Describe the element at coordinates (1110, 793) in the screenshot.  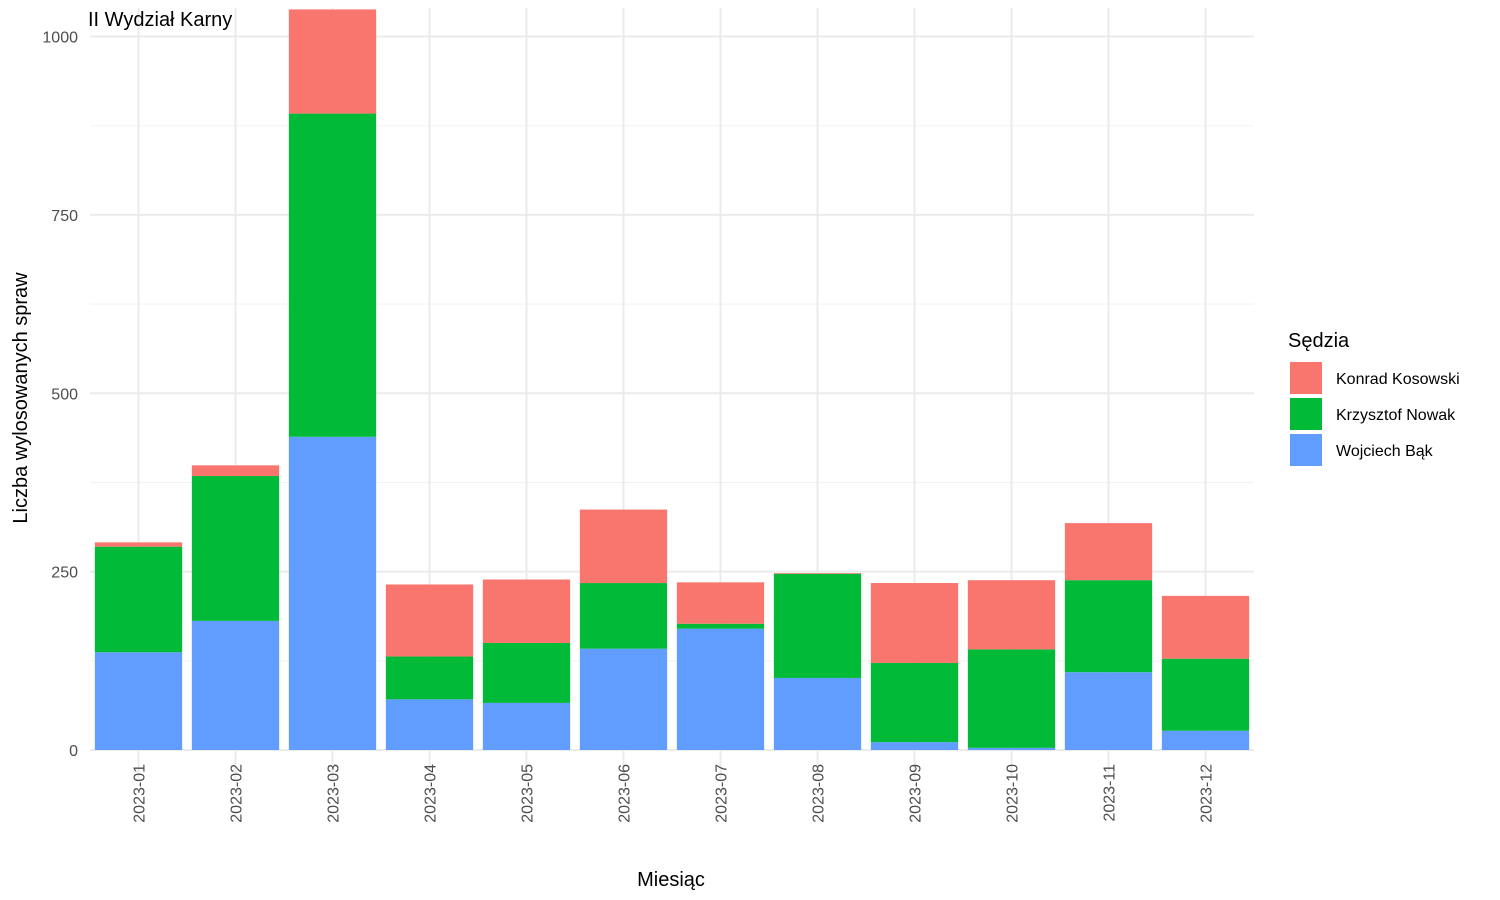
I see `x-tick-label: 2023-11` at that location.